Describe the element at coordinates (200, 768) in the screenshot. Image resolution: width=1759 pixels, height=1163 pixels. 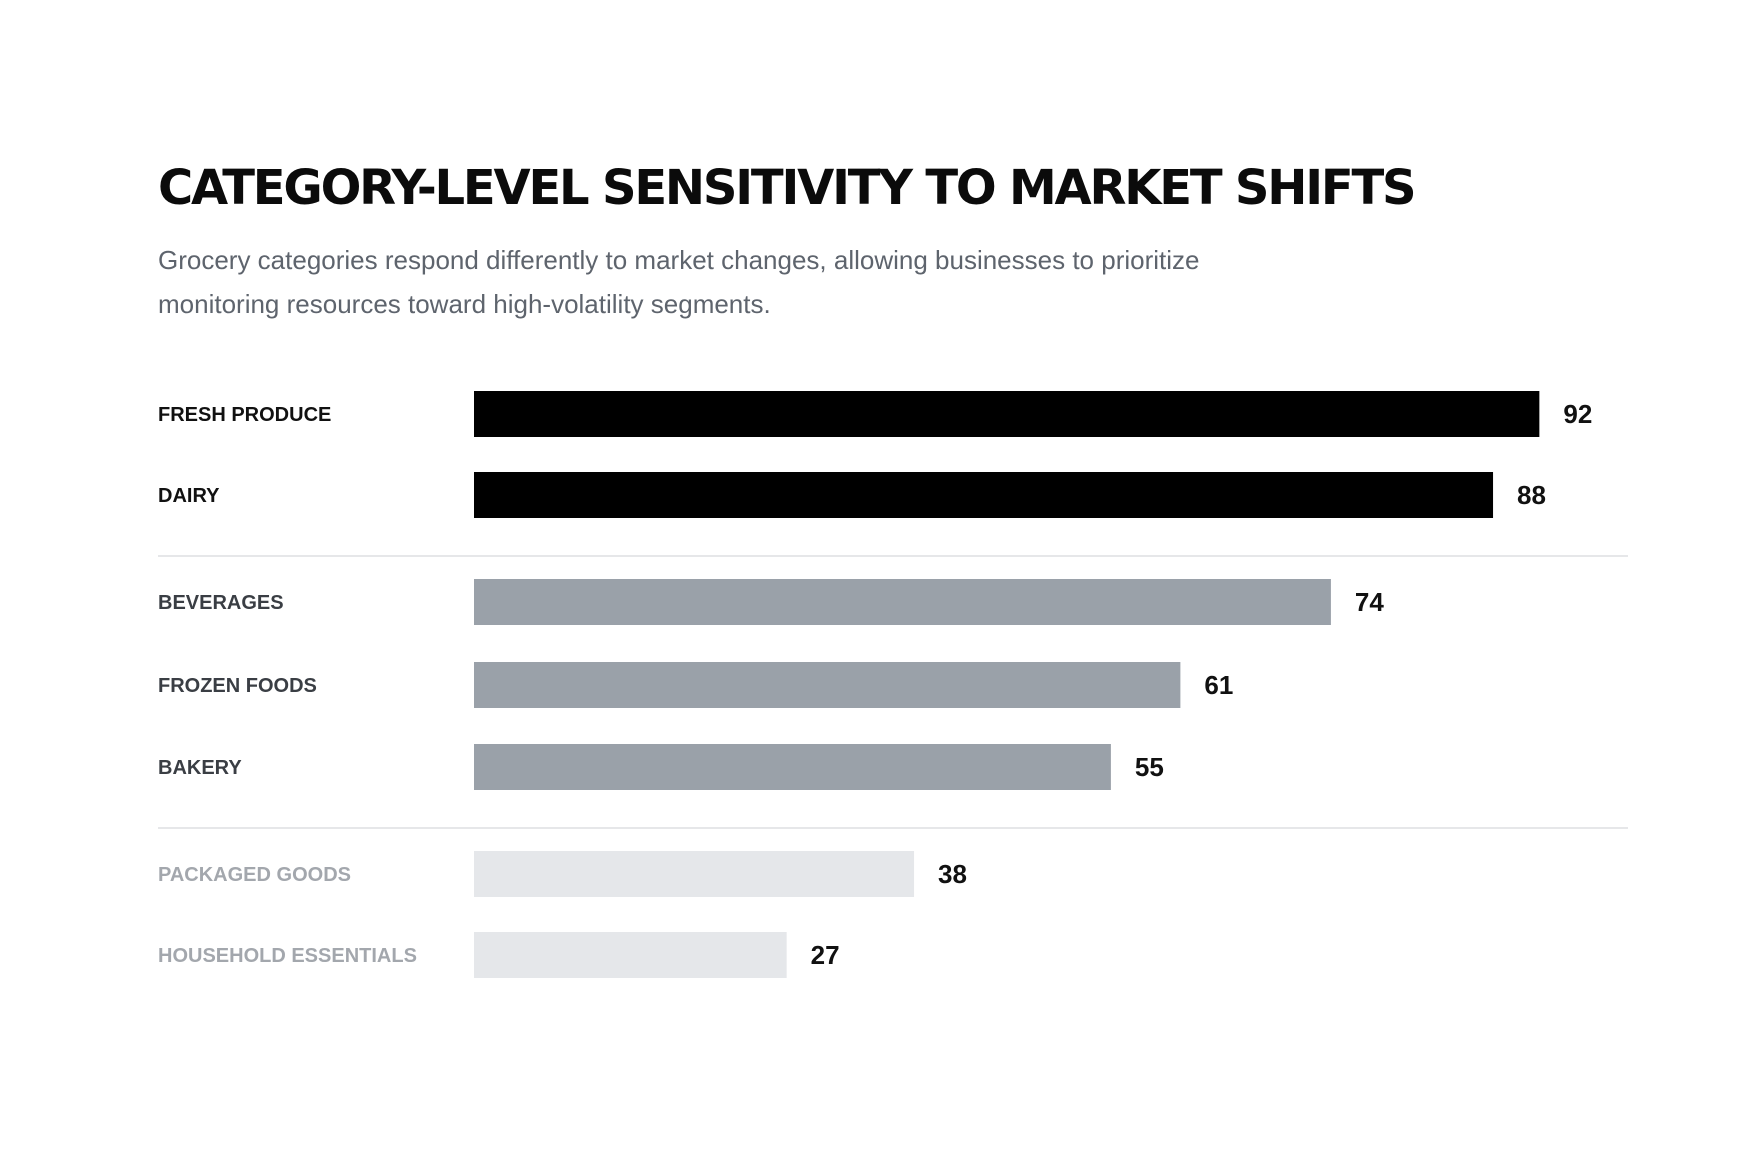
I see `category-label-bakery: BAKERY` at that location.